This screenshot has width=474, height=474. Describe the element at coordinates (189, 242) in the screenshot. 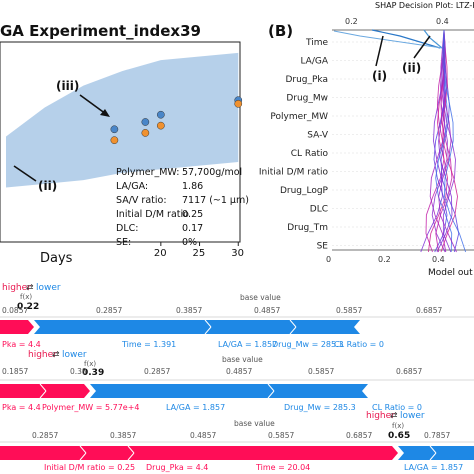

I see `param-value: 0%` at that location.